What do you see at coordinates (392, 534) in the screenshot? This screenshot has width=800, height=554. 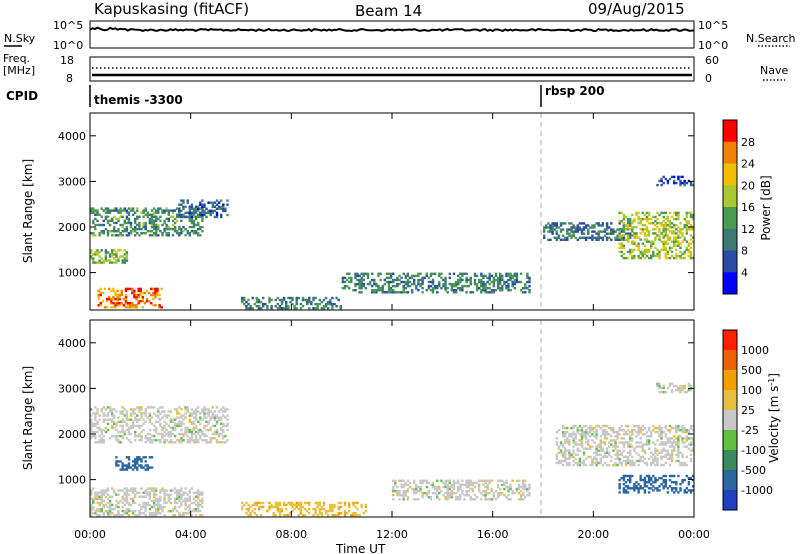 I see `x-tick-label: 12:00` at bounding box center [392, 534].